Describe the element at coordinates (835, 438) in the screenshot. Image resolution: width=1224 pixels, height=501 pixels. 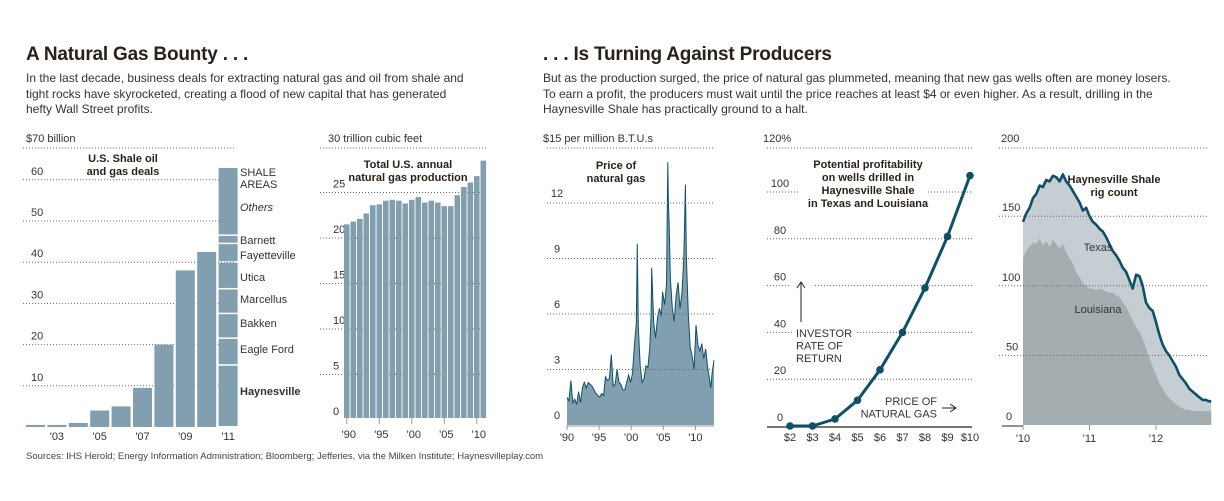
I see `x-tick-label: $4` at that location.